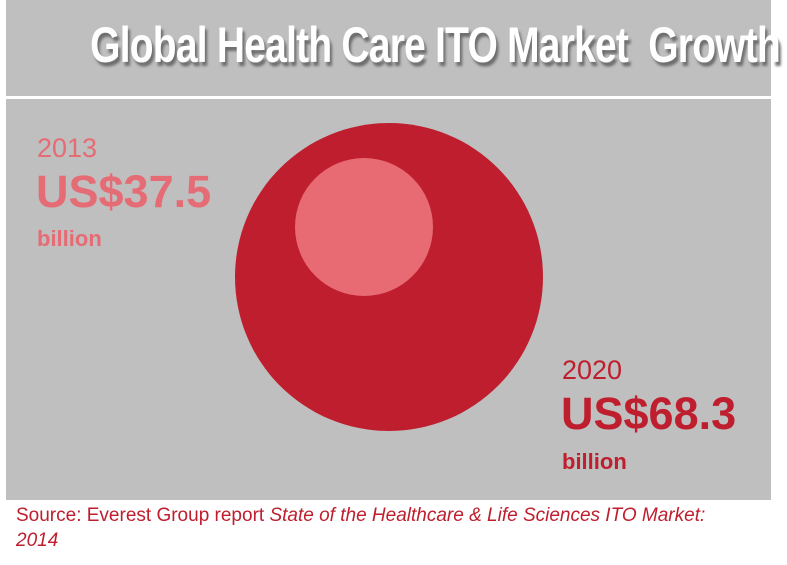  What do you see at coordinates (435, 45) in the screenshot?
I see `chart-title: Global Health Care ITO Market Growth` at bounding box center [435, 45].